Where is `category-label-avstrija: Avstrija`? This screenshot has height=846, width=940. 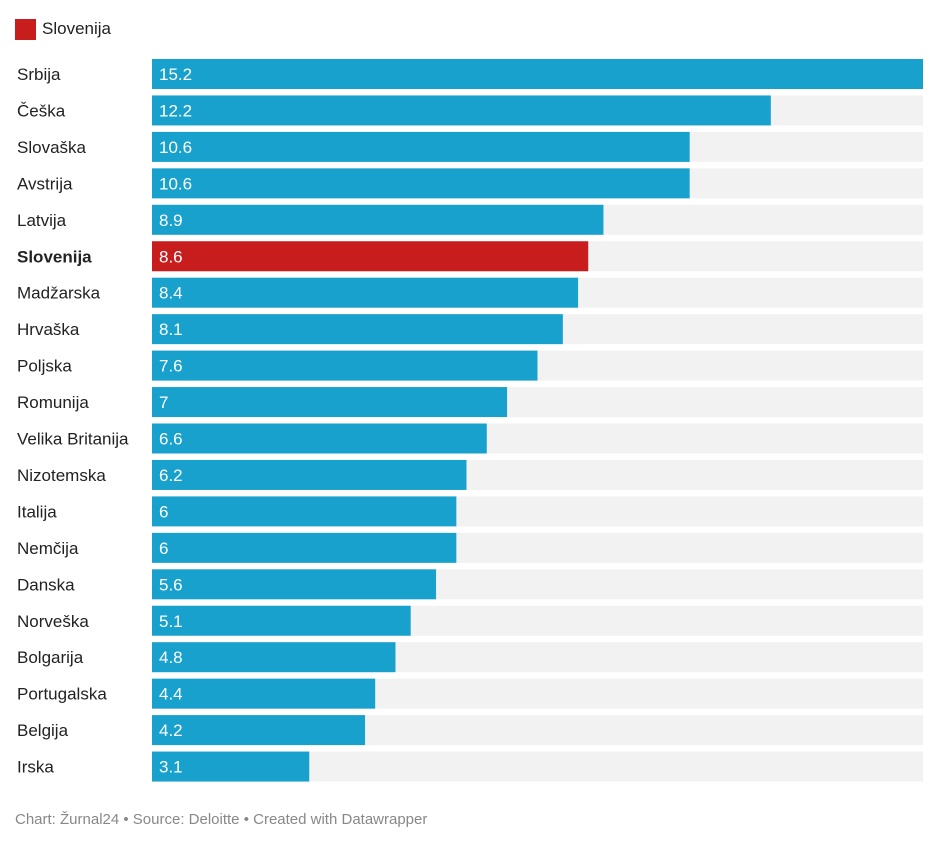
category-label-avstrija: Avstrija is located at coordinates (45, 183).